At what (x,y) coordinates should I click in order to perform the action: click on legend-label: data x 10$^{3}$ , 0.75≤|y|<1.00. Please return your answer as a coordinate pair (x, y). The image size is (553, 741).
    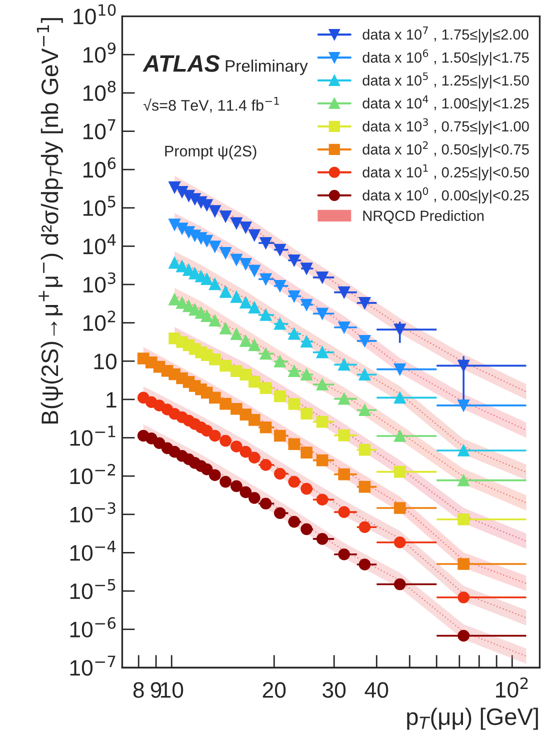
    Looking at the image, I should click on (445, 126).